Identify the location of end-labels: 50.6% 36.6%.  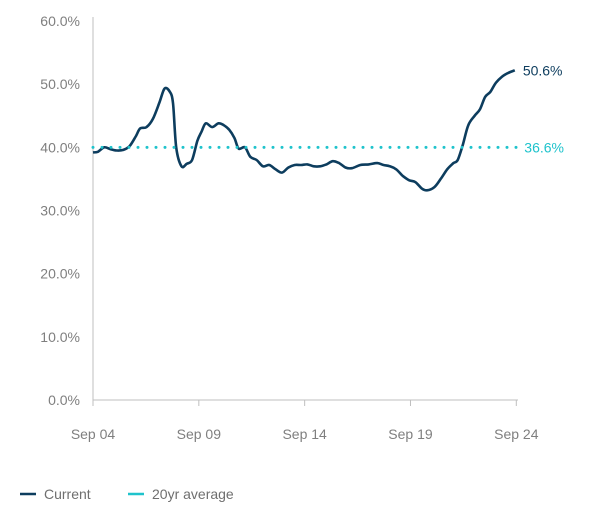
(543, 108).